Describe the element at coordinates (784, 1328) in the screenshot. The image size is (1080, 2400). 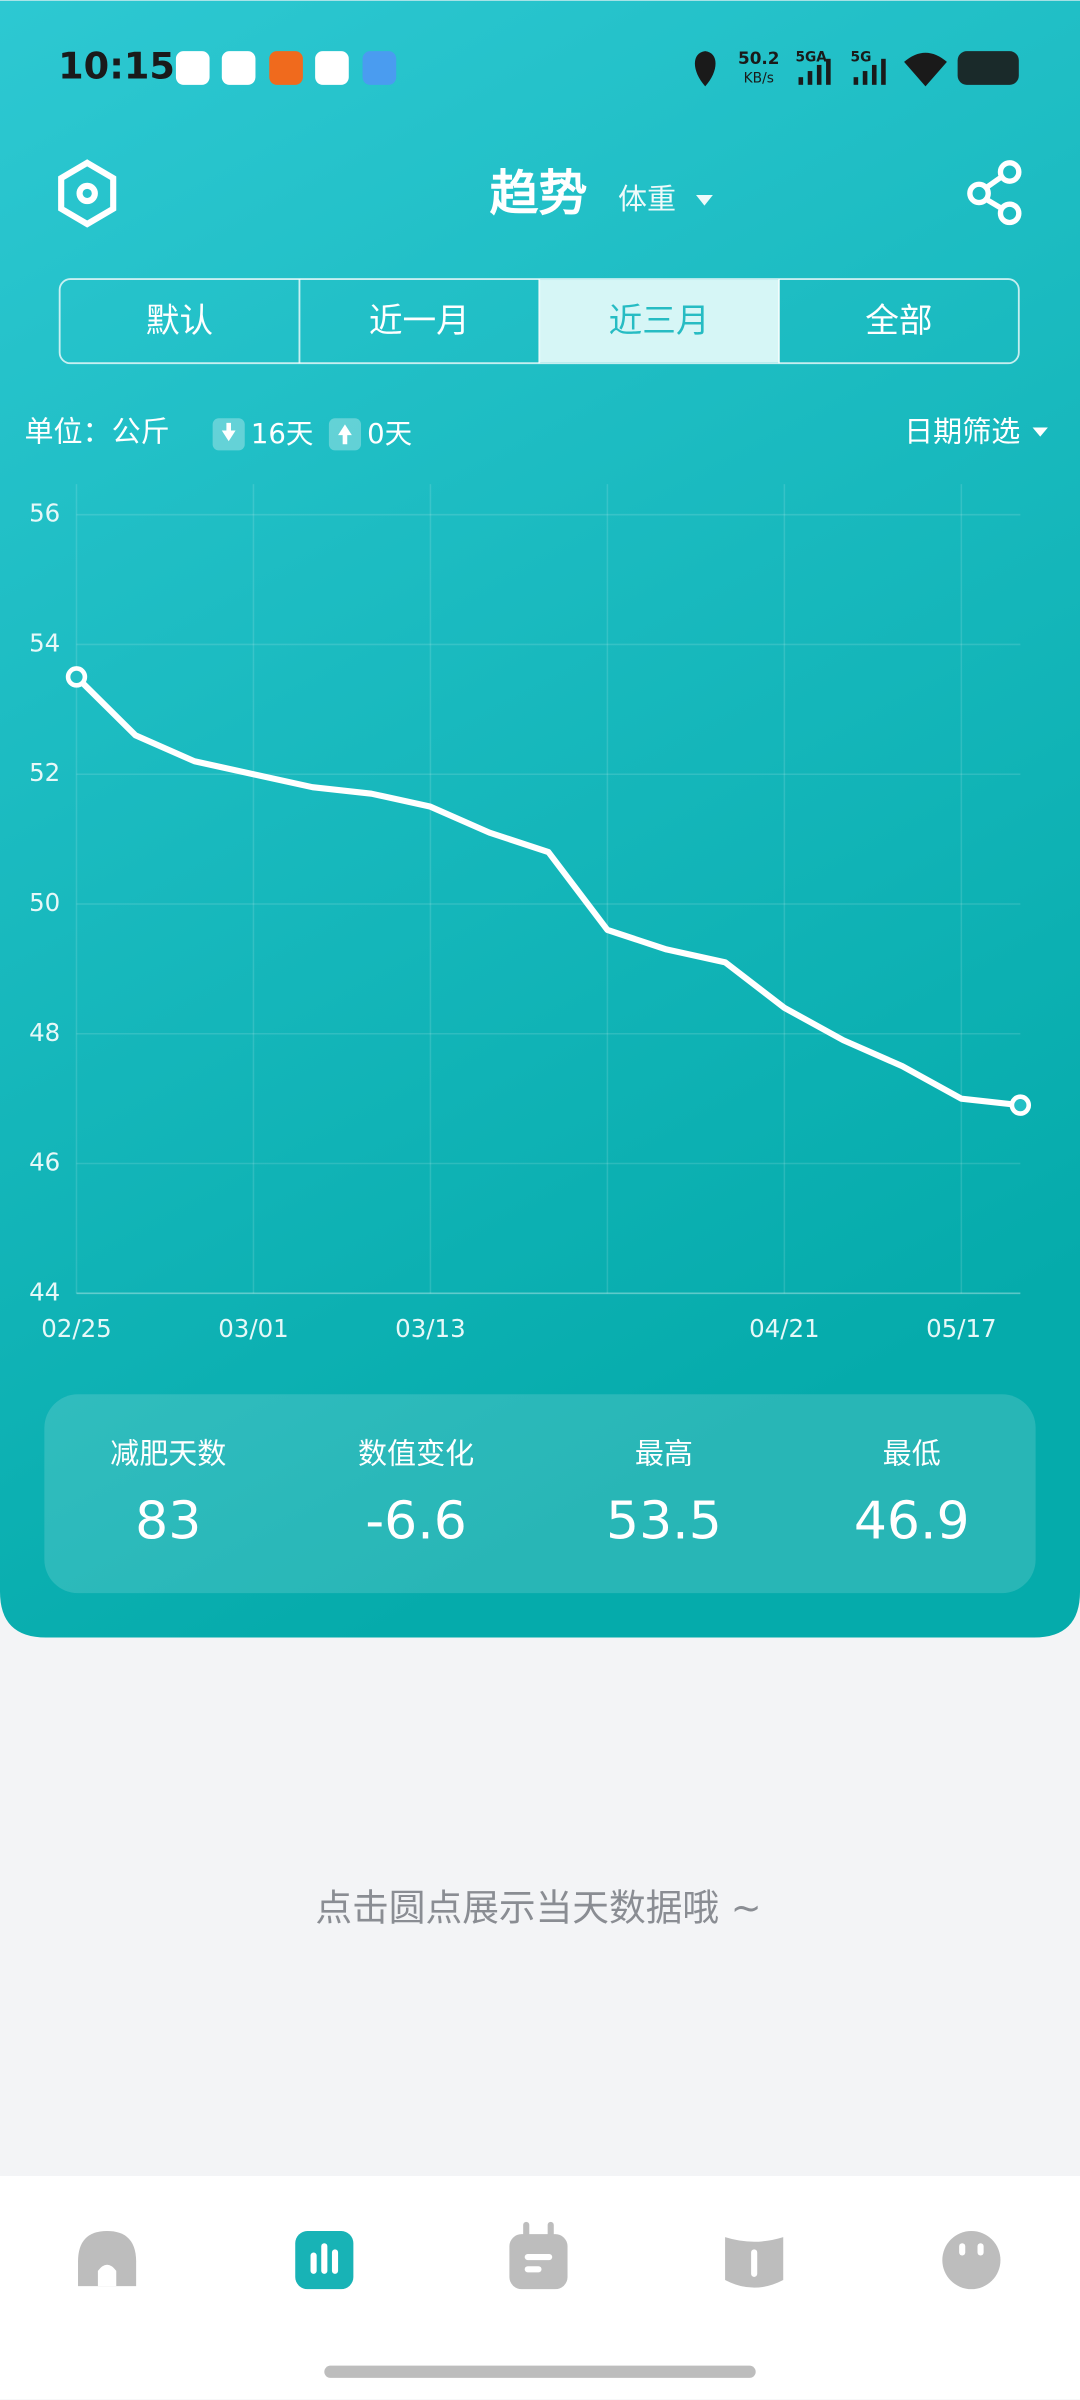
I see `x-tick-label: 04/21` at that location.